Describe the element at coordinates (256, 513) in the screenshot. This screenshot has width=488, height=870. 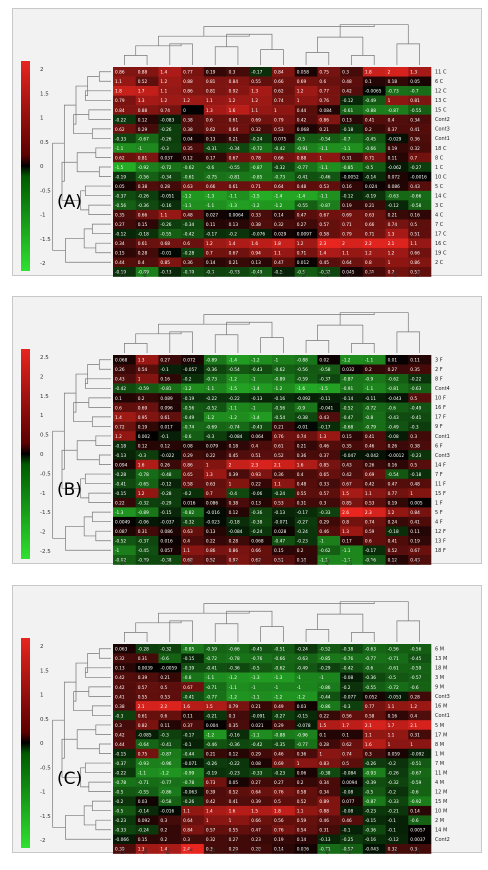
I see `cell-value-label: -0.36` at that location.